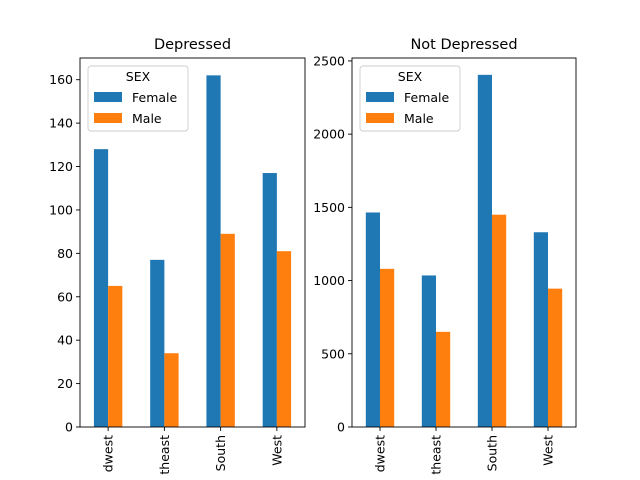 Image resolution: width=640 pixels, height=480 pixels. What do you see at coordinates (329, 60) in the screenshot?
I see `y-tick-label: 2500` at bounding box center [329, 60].